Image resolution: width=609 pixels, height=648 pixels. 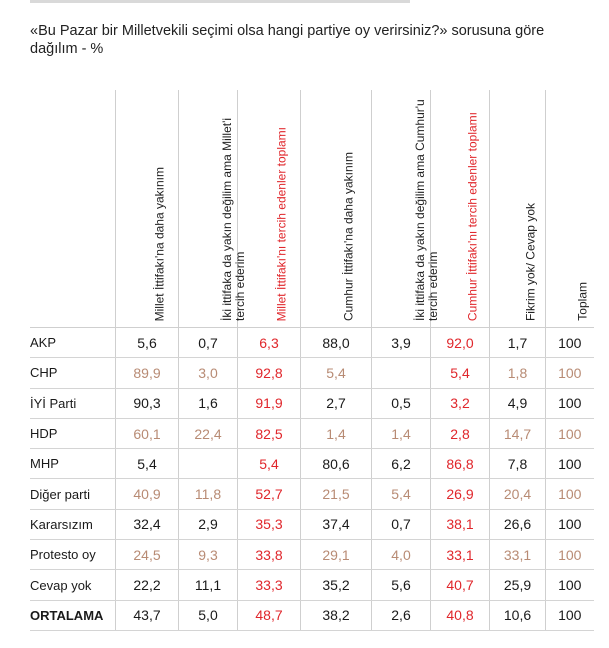 I want to click on table-row: ORTALAMA 43,7 5,0 48,7 38,2 2,6 40,8 10,6 100, so click(x=312, y=615).